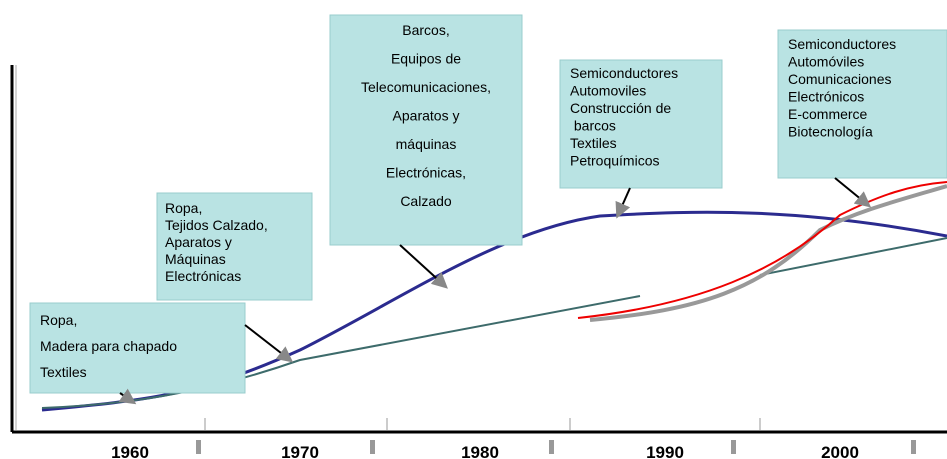 Image resolution: width=947 pixels, height=459 pixels. What do you see at coordinates (665, 451) in the screenshot?
I see `decade-label: 1990` at bounding box center [665, 451].